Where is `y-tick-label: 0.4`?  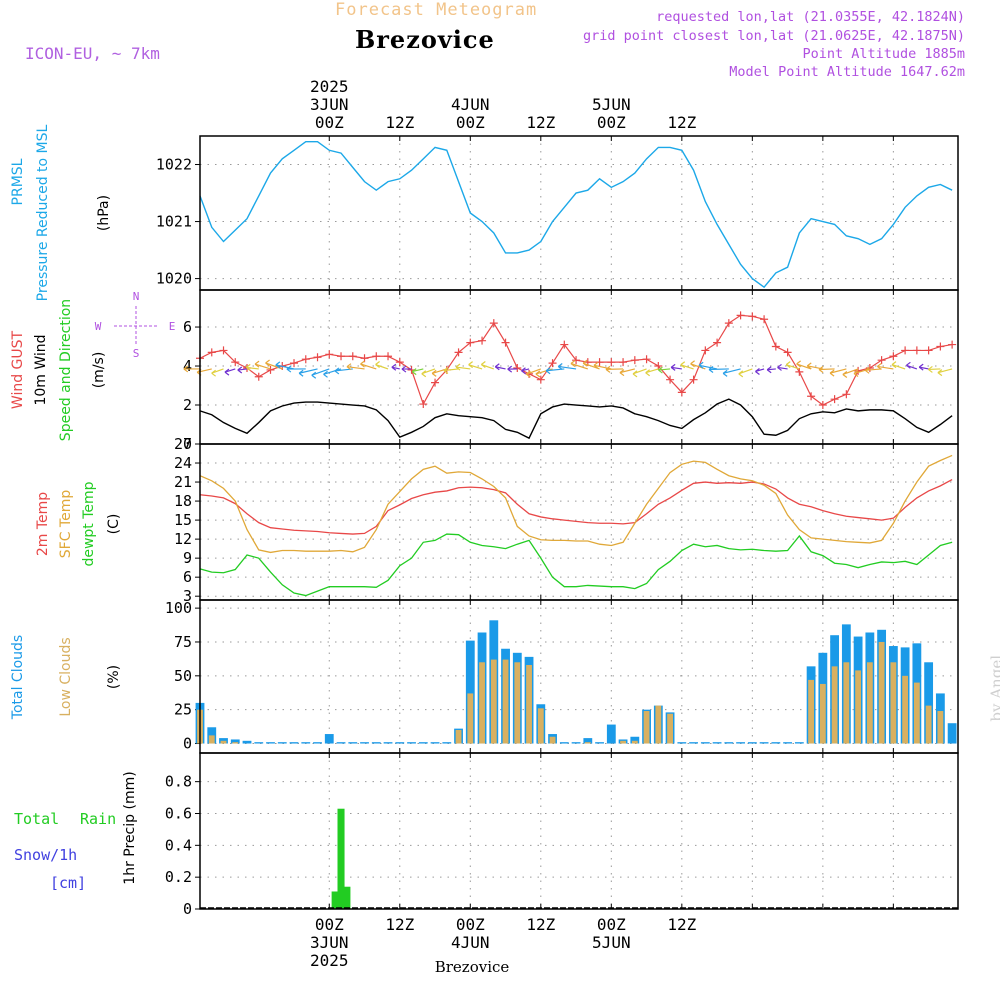 y-tick-label: 0.4 is located at coordinates (178, 845).